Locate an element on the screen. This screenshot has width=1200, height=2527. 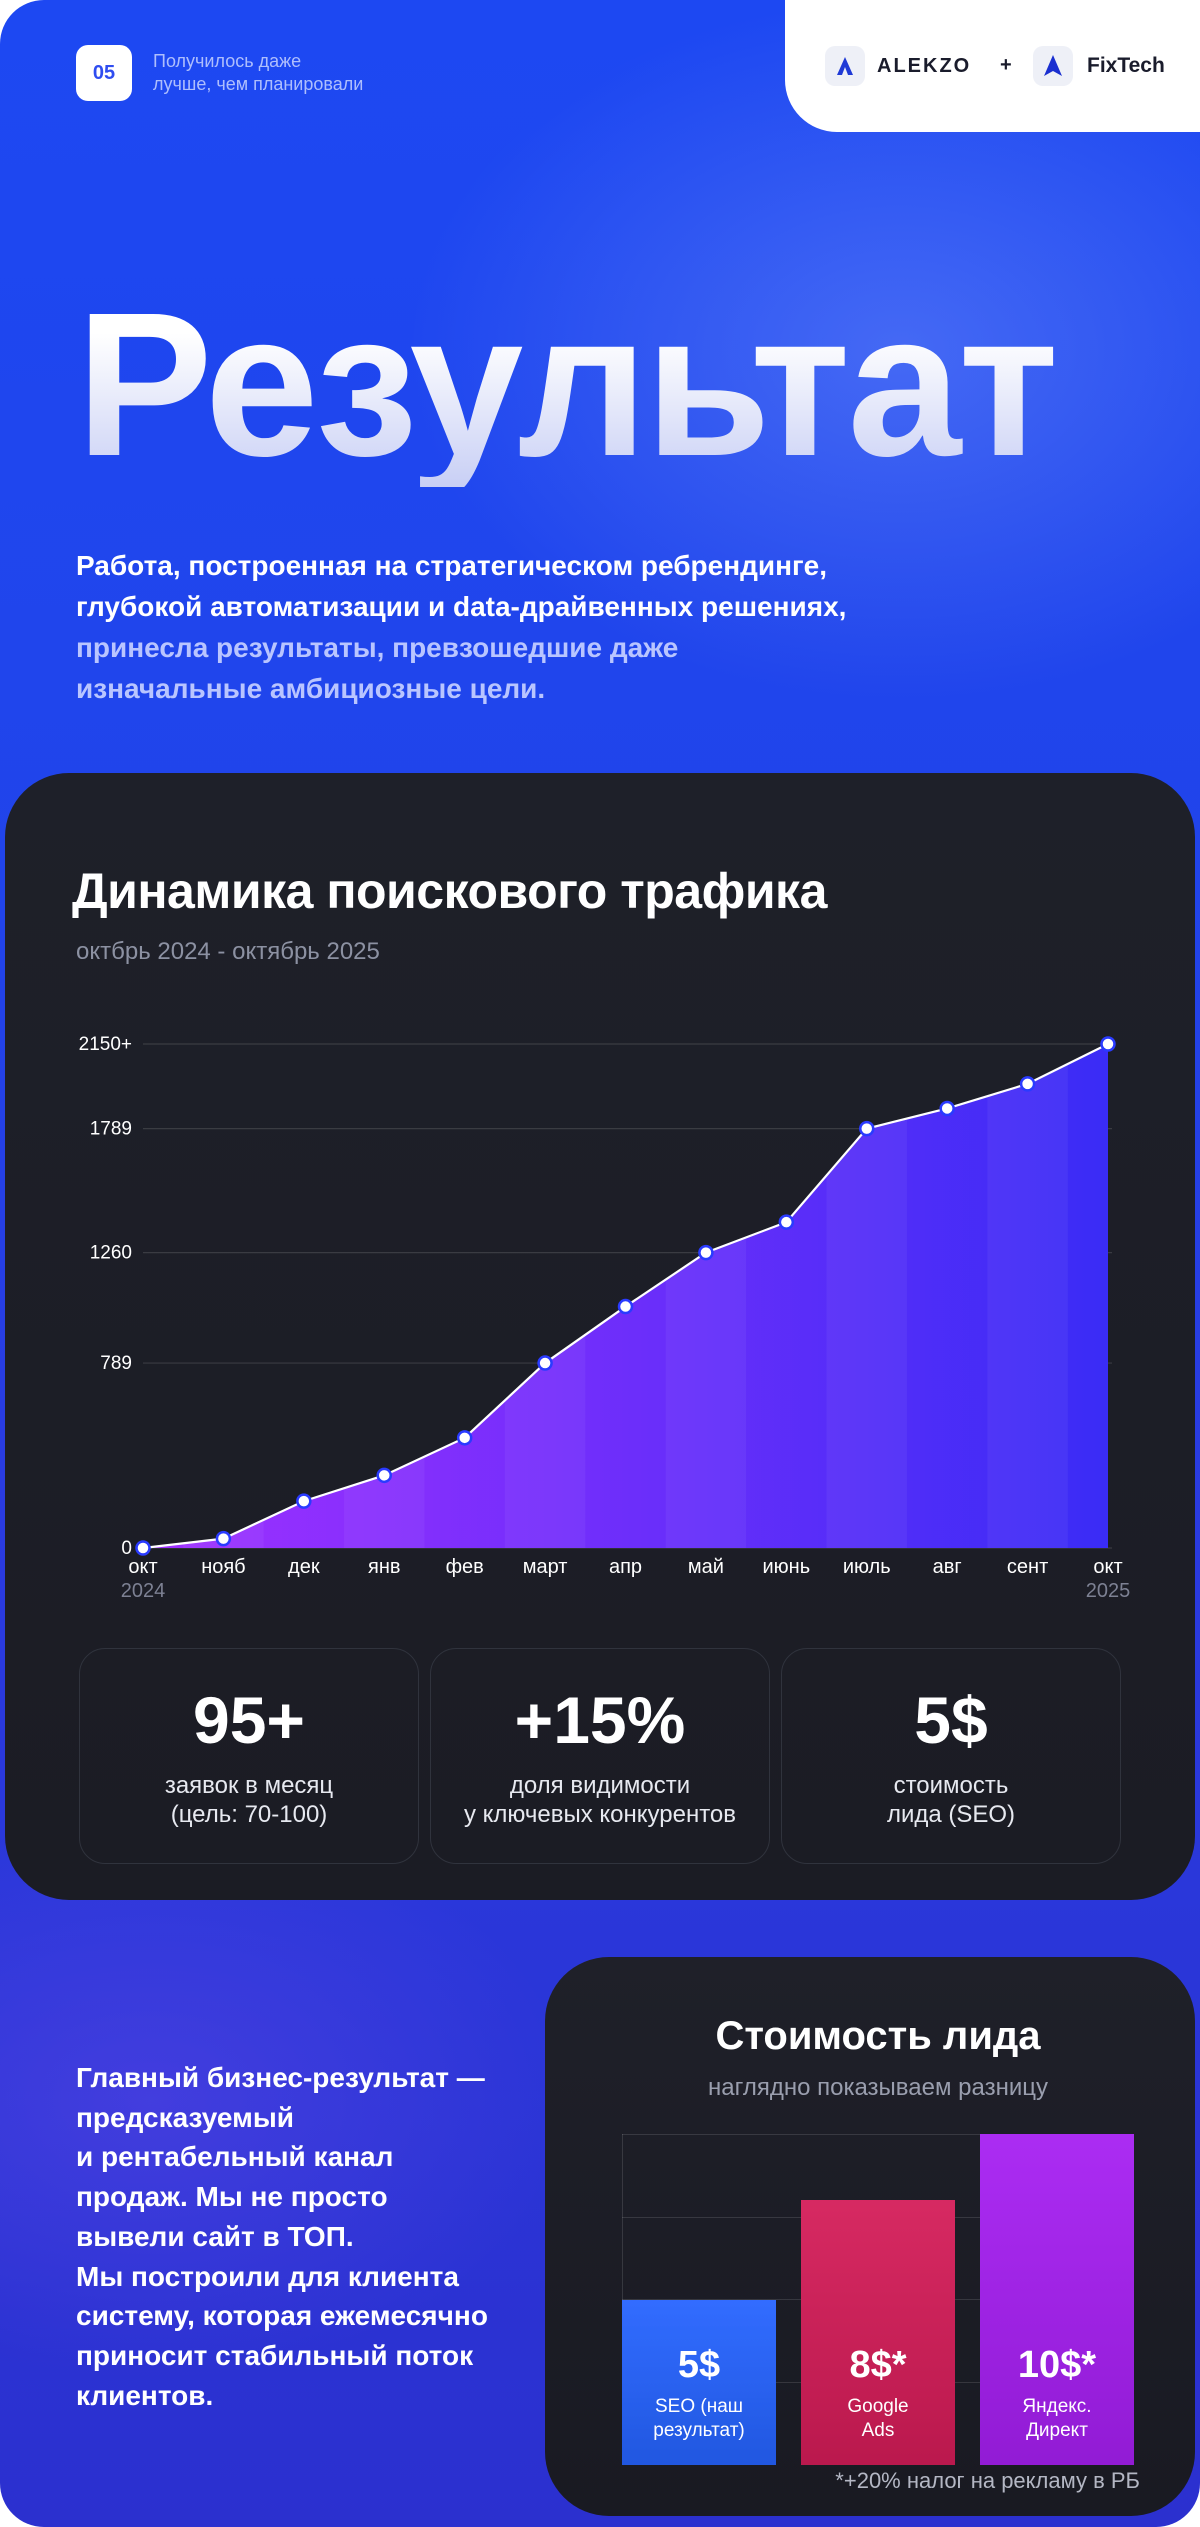
logo-plus: + is located at coordinates (1006, 65).